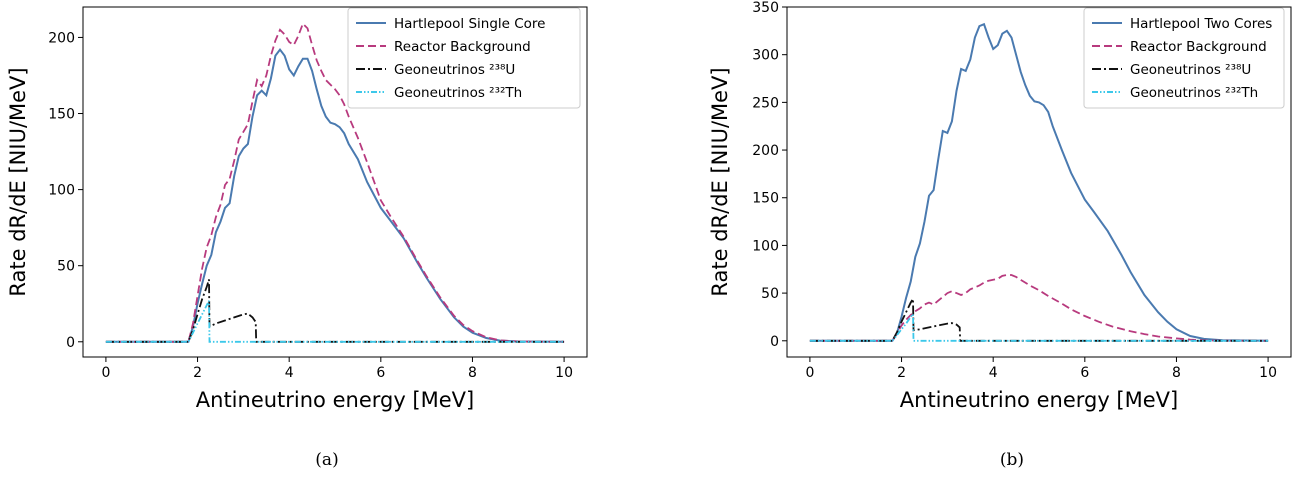  I want to click on y-tick-label: 350, so click(765, 8).